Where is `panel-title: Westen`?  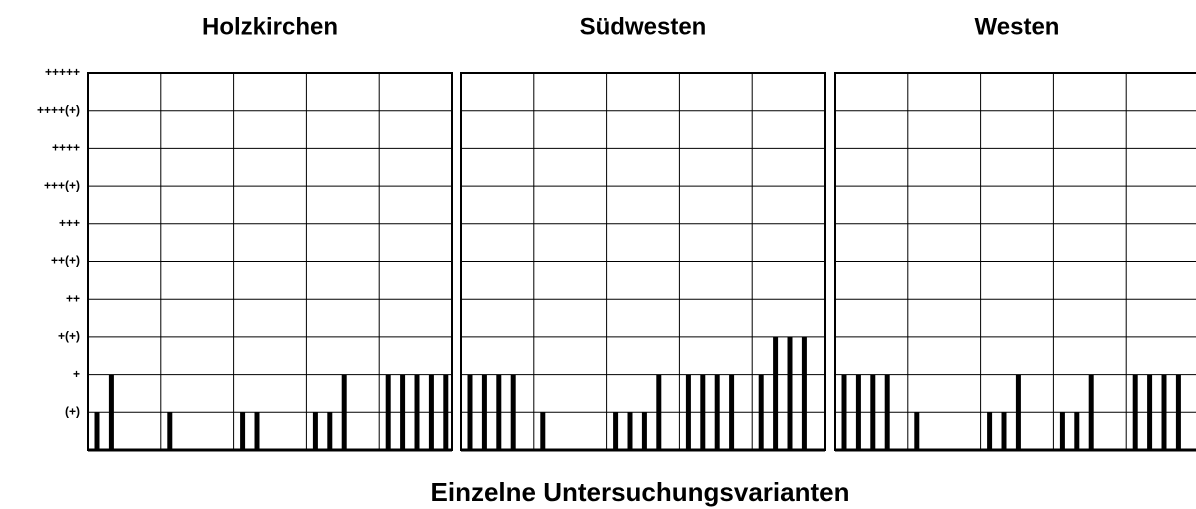
panel-title: Westen is located at coordinates (1017, 26).